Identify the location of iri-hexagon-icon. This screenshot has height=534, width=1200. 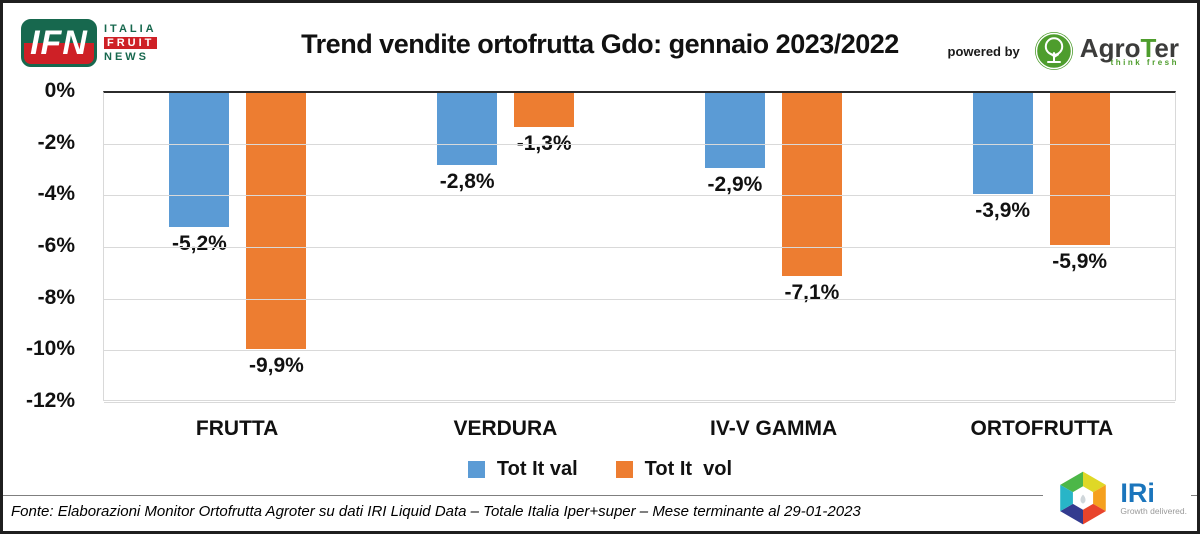
(1083, 498).